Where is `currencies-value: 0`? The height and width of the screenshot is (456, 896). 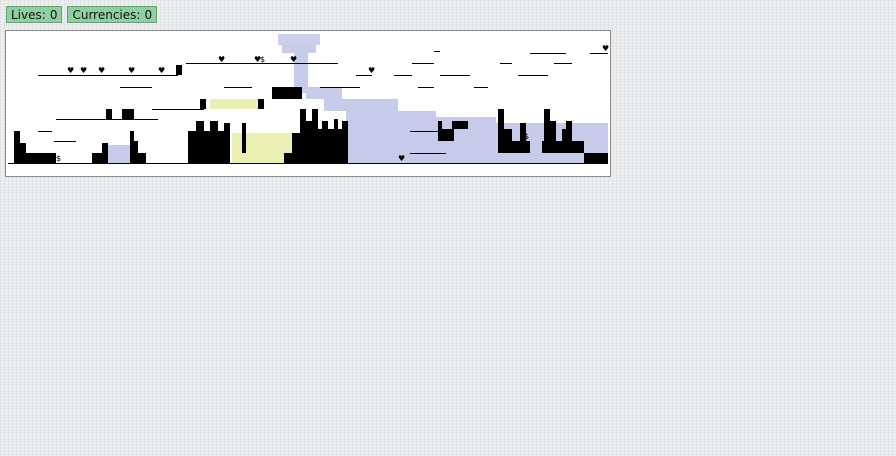 currencies-value: 0 is located at coordinates (148, 14).